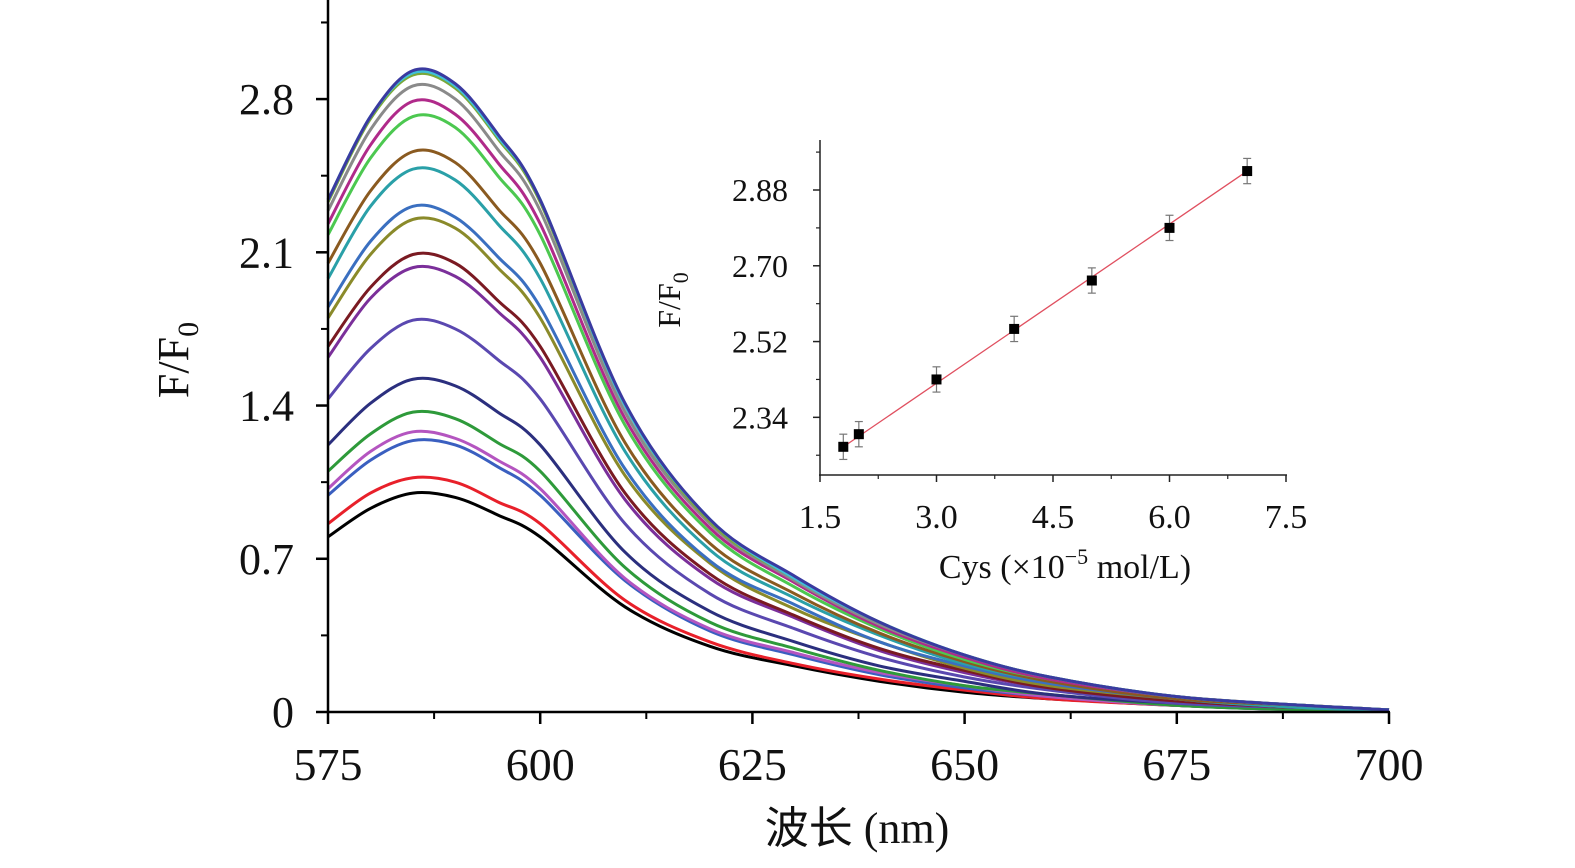 Image resolution: width=1575 pixels, height=868 pixels. I want to click on main-y-tick-label: 0, so click(283, 712).